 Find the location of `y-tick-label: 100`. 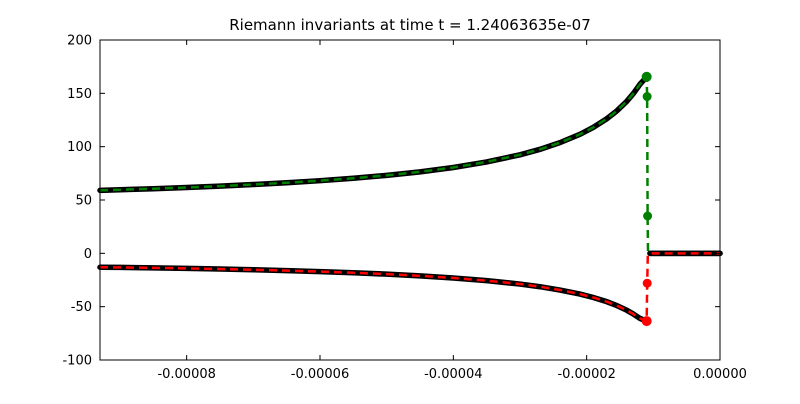

y-tick-label: 100 is located at coordinates (79, 147).